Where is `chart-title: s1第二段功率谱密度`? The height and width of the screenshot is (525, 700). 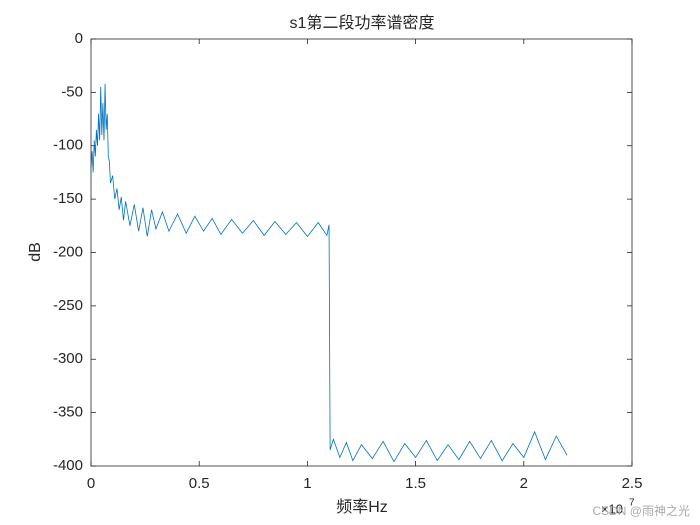 chart-title: s1第二段功率谱密度 is located at coordinates (362, 23).